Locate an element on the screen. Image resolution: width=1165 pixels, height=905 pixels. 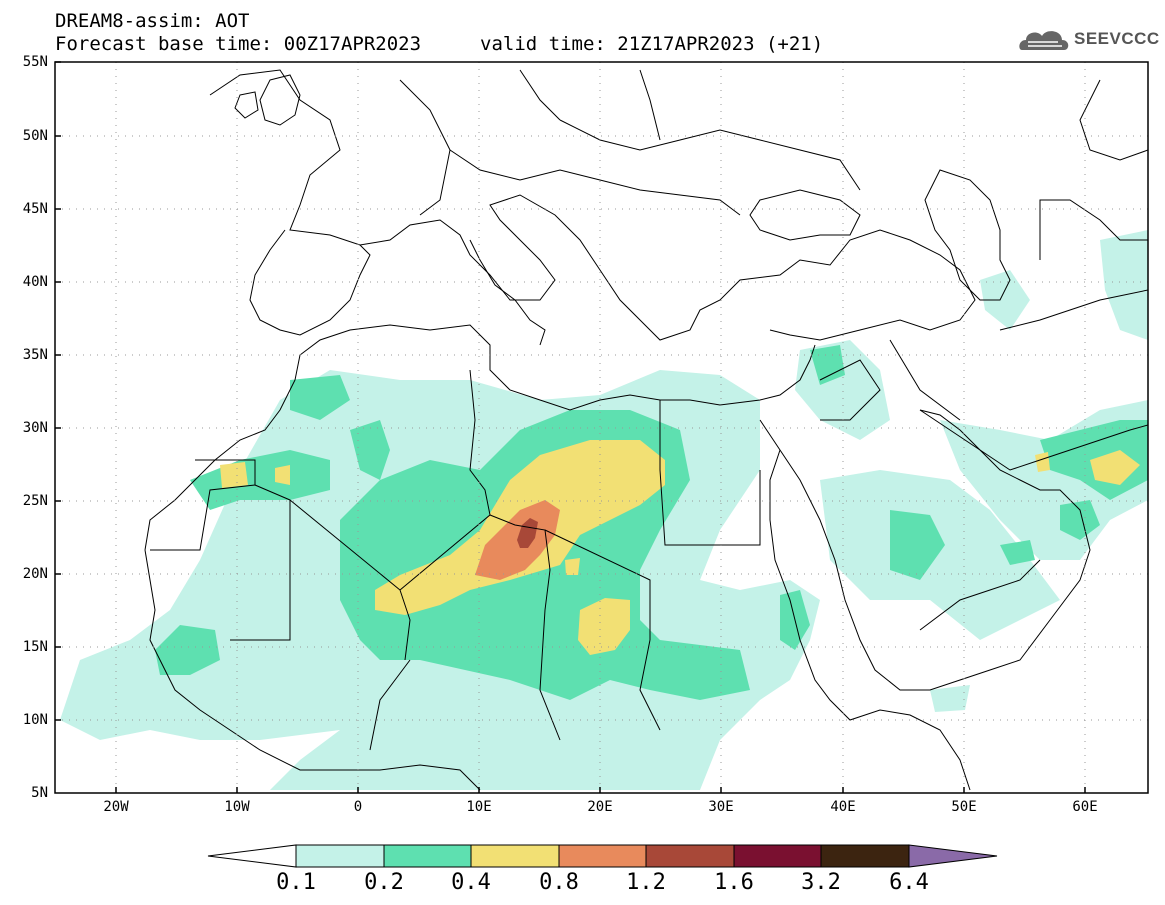
aot-level-1.2 is located at coordinates (527, 533).